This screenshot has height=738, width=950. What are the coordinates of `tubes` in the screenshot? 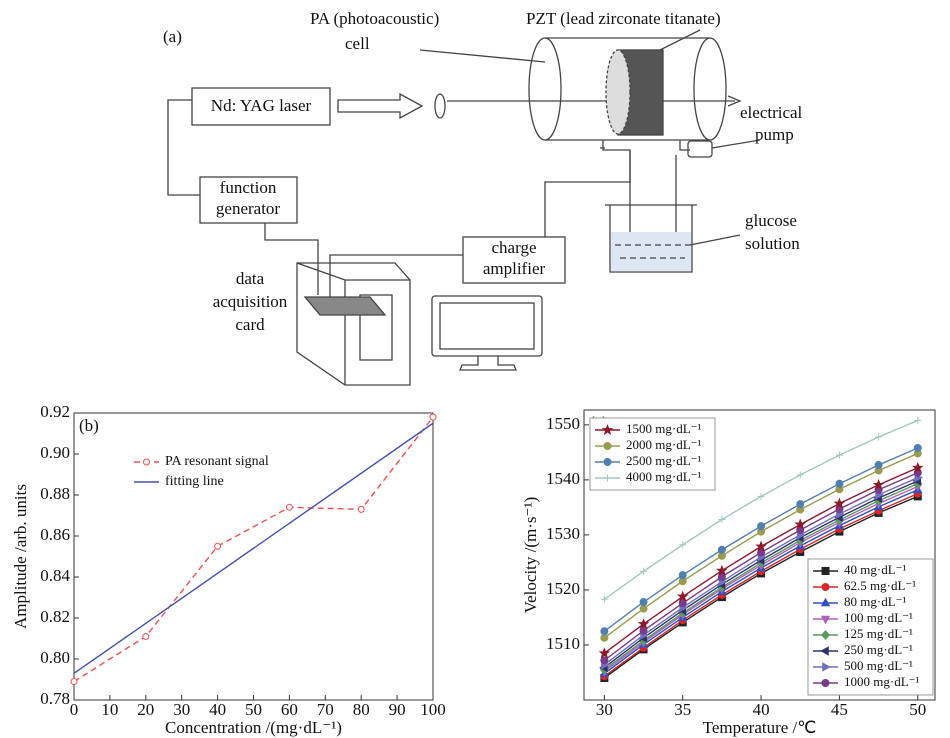 It's located at (645, 192).